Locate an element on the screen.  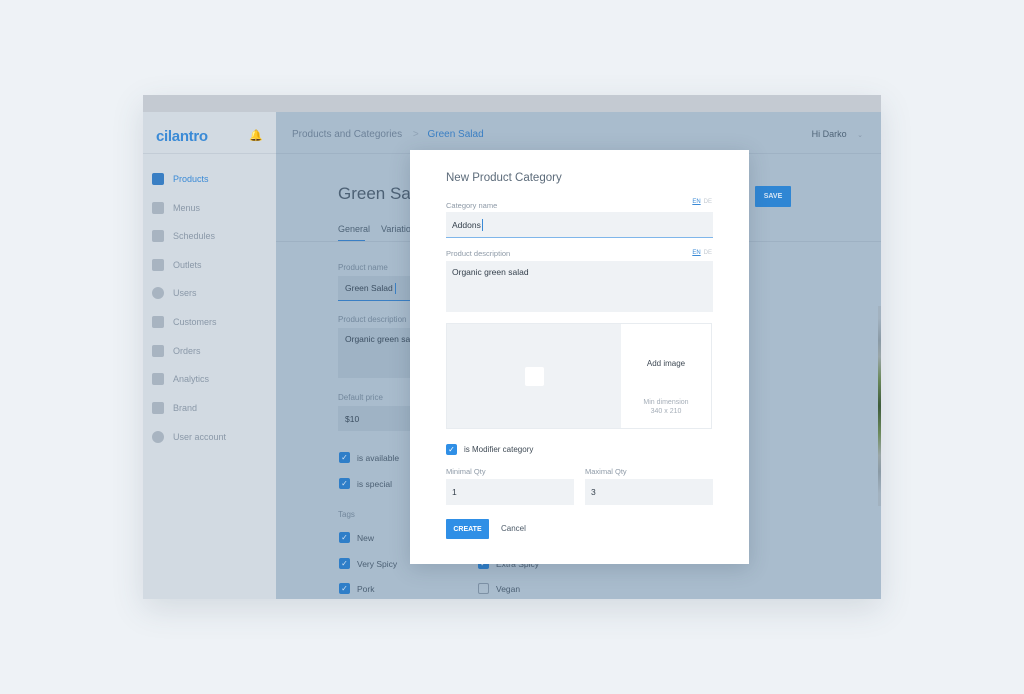
max-qty-input: 3 is located at coordinates (649, 492).